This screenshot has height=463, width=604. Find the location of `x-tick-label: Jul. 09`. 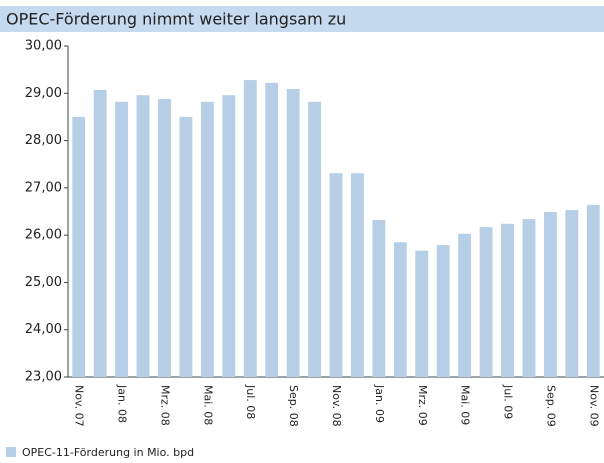

x-tick-label: Jul. 09 is located at coordinates (508, 401).